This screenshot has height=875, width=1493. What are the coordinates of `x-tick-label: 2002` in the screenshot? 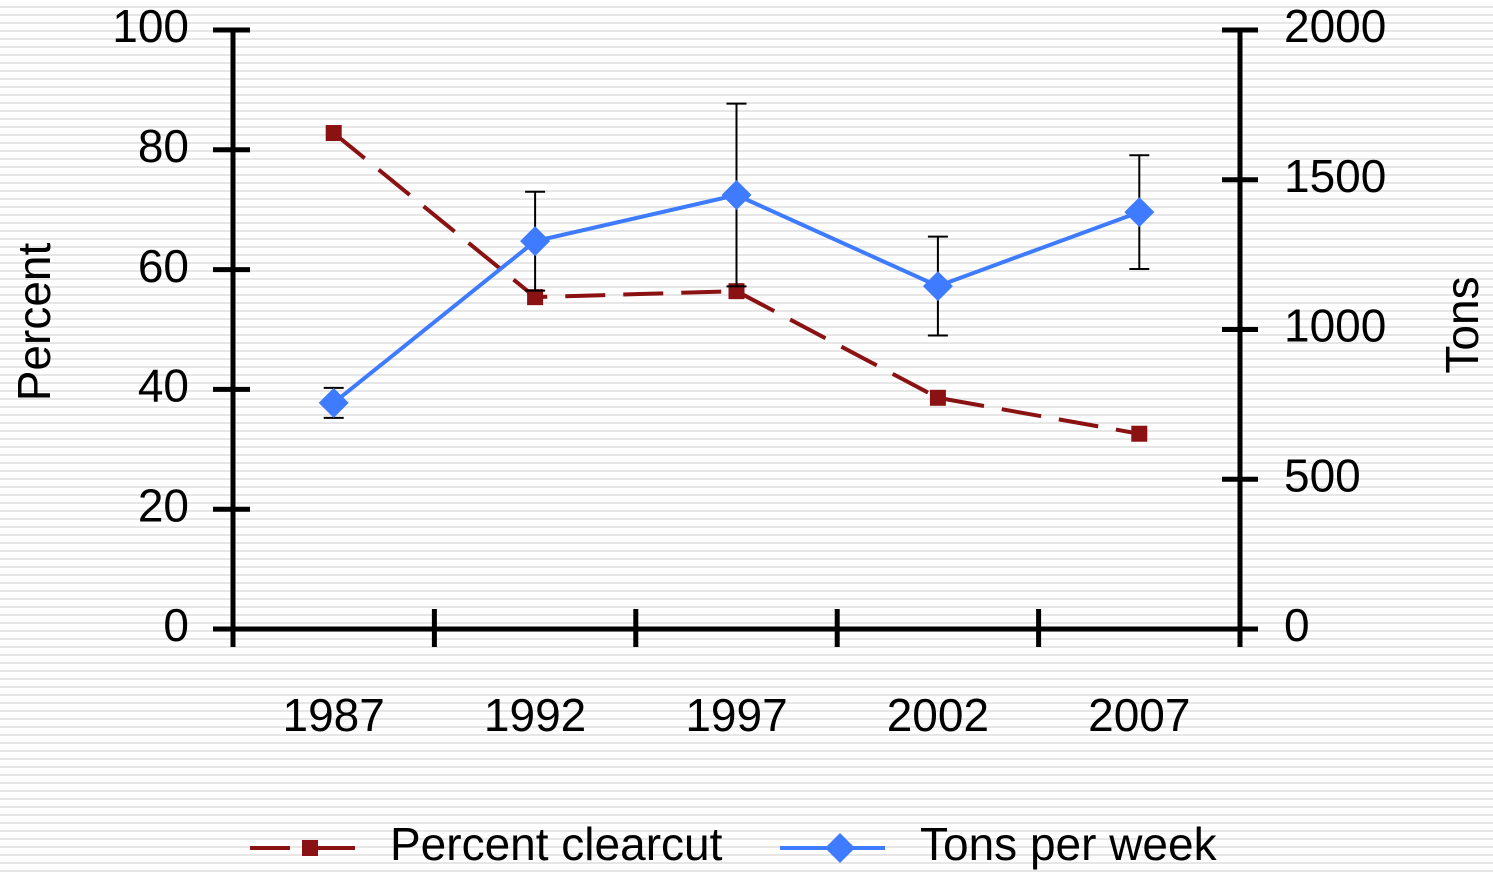 It's located at (938, 715).